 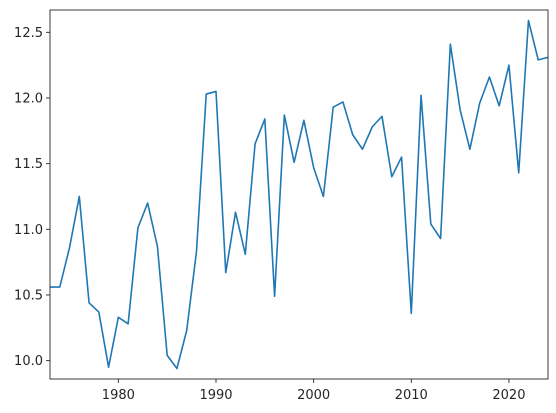 I want to click on x-tick-label: 1990, so click(x=215, y=395).